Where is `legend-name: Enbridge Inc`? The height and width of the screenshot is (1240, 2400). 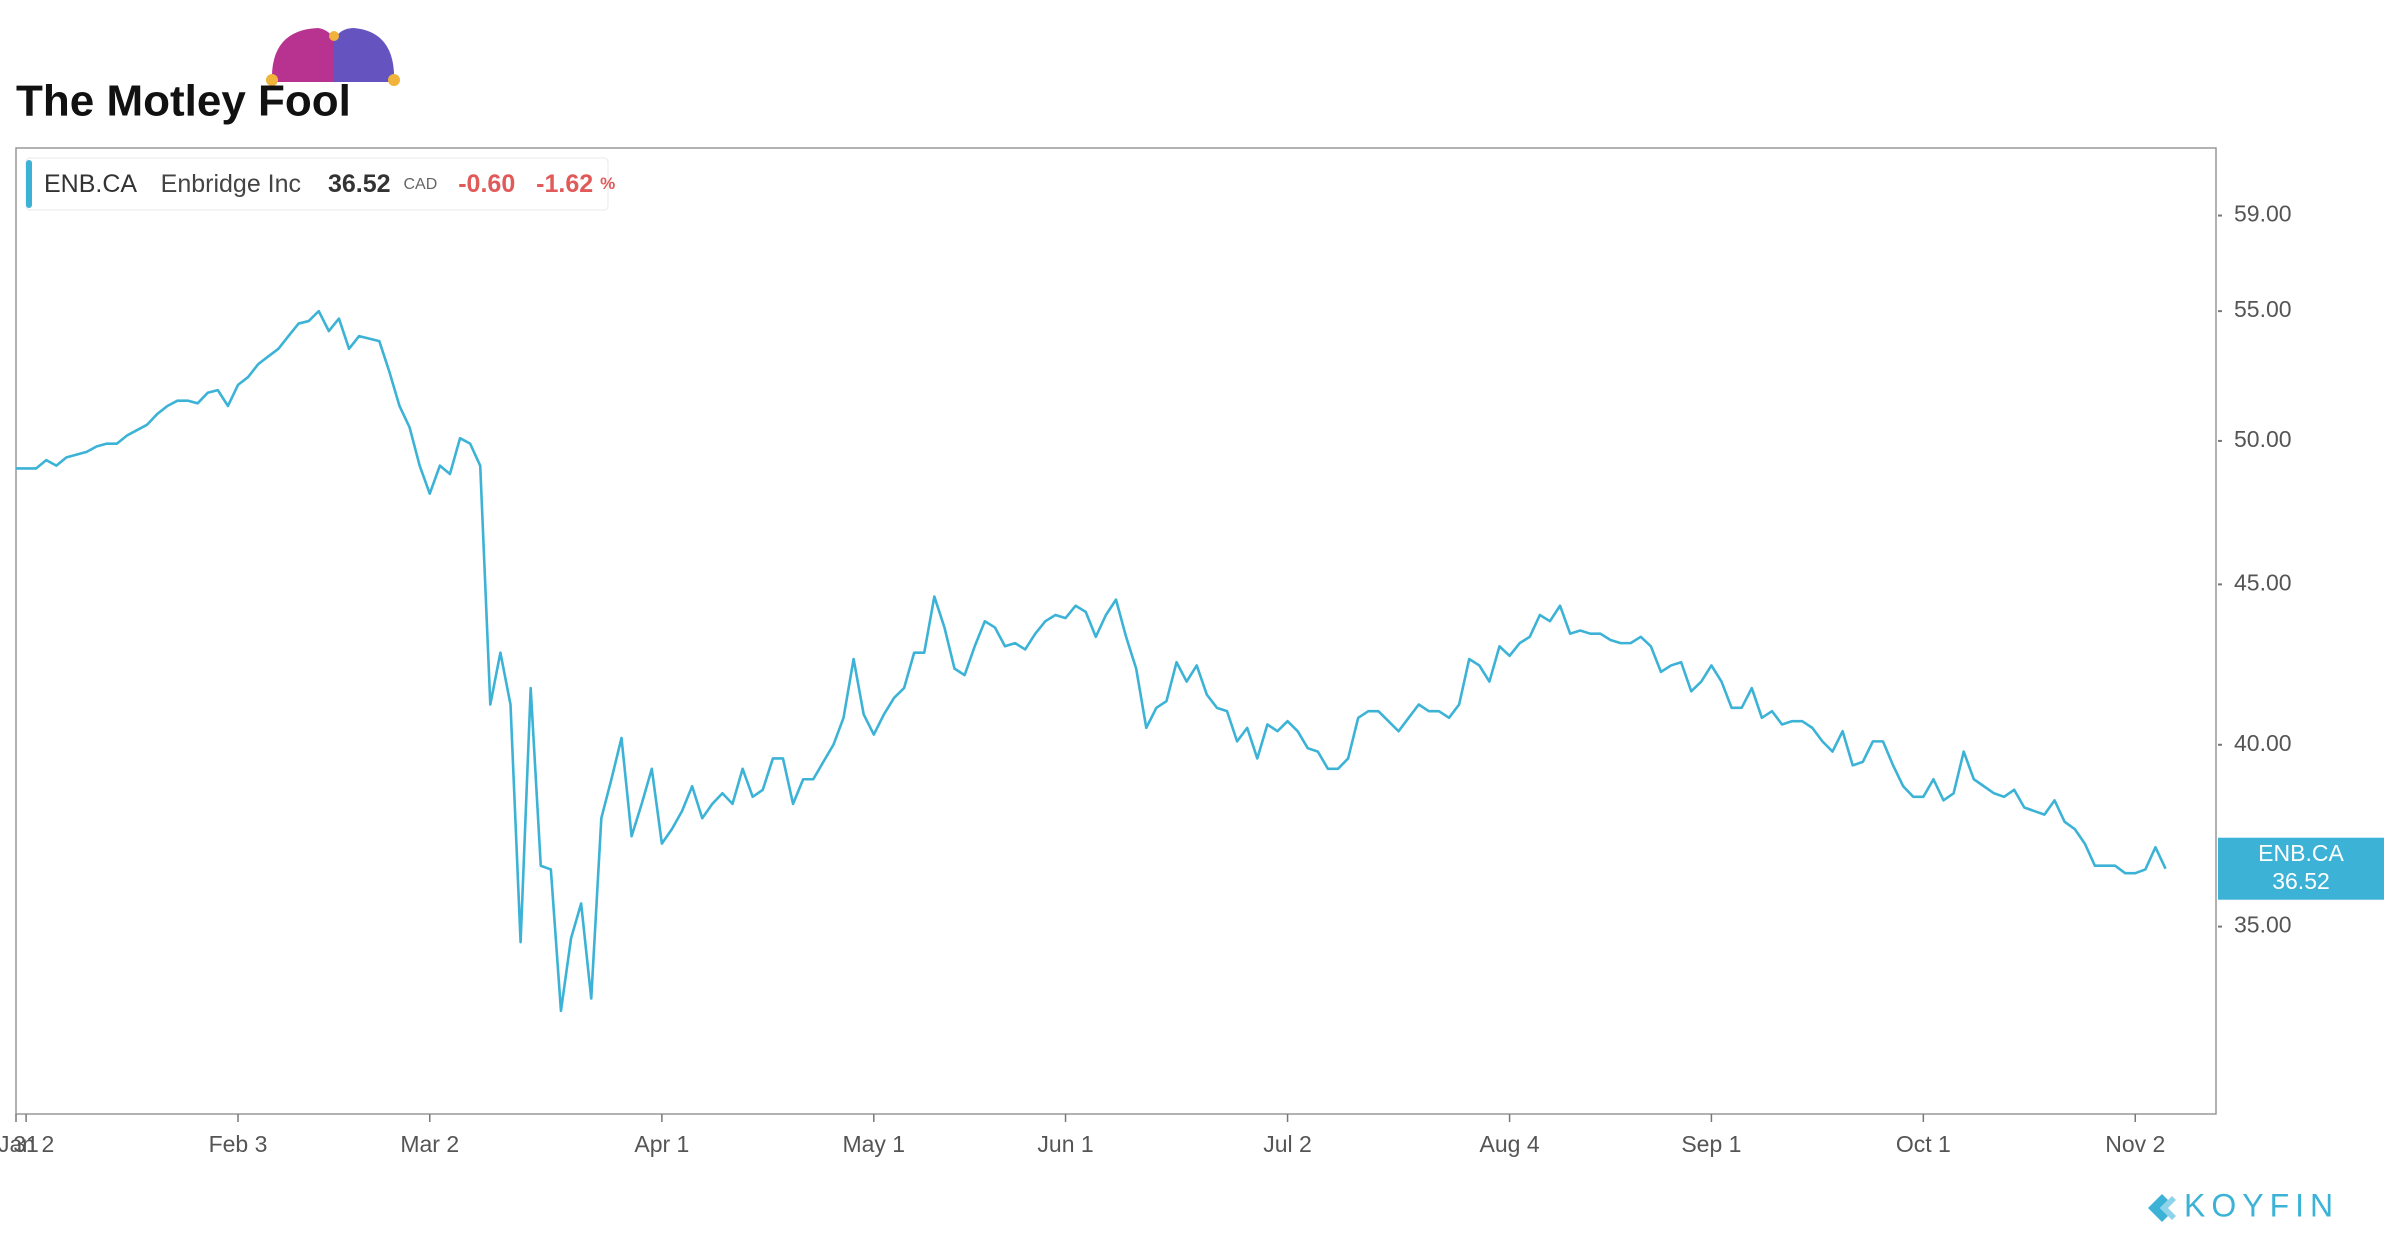 legend-name: Enbridge Inc is located at coordinates (231, 184).